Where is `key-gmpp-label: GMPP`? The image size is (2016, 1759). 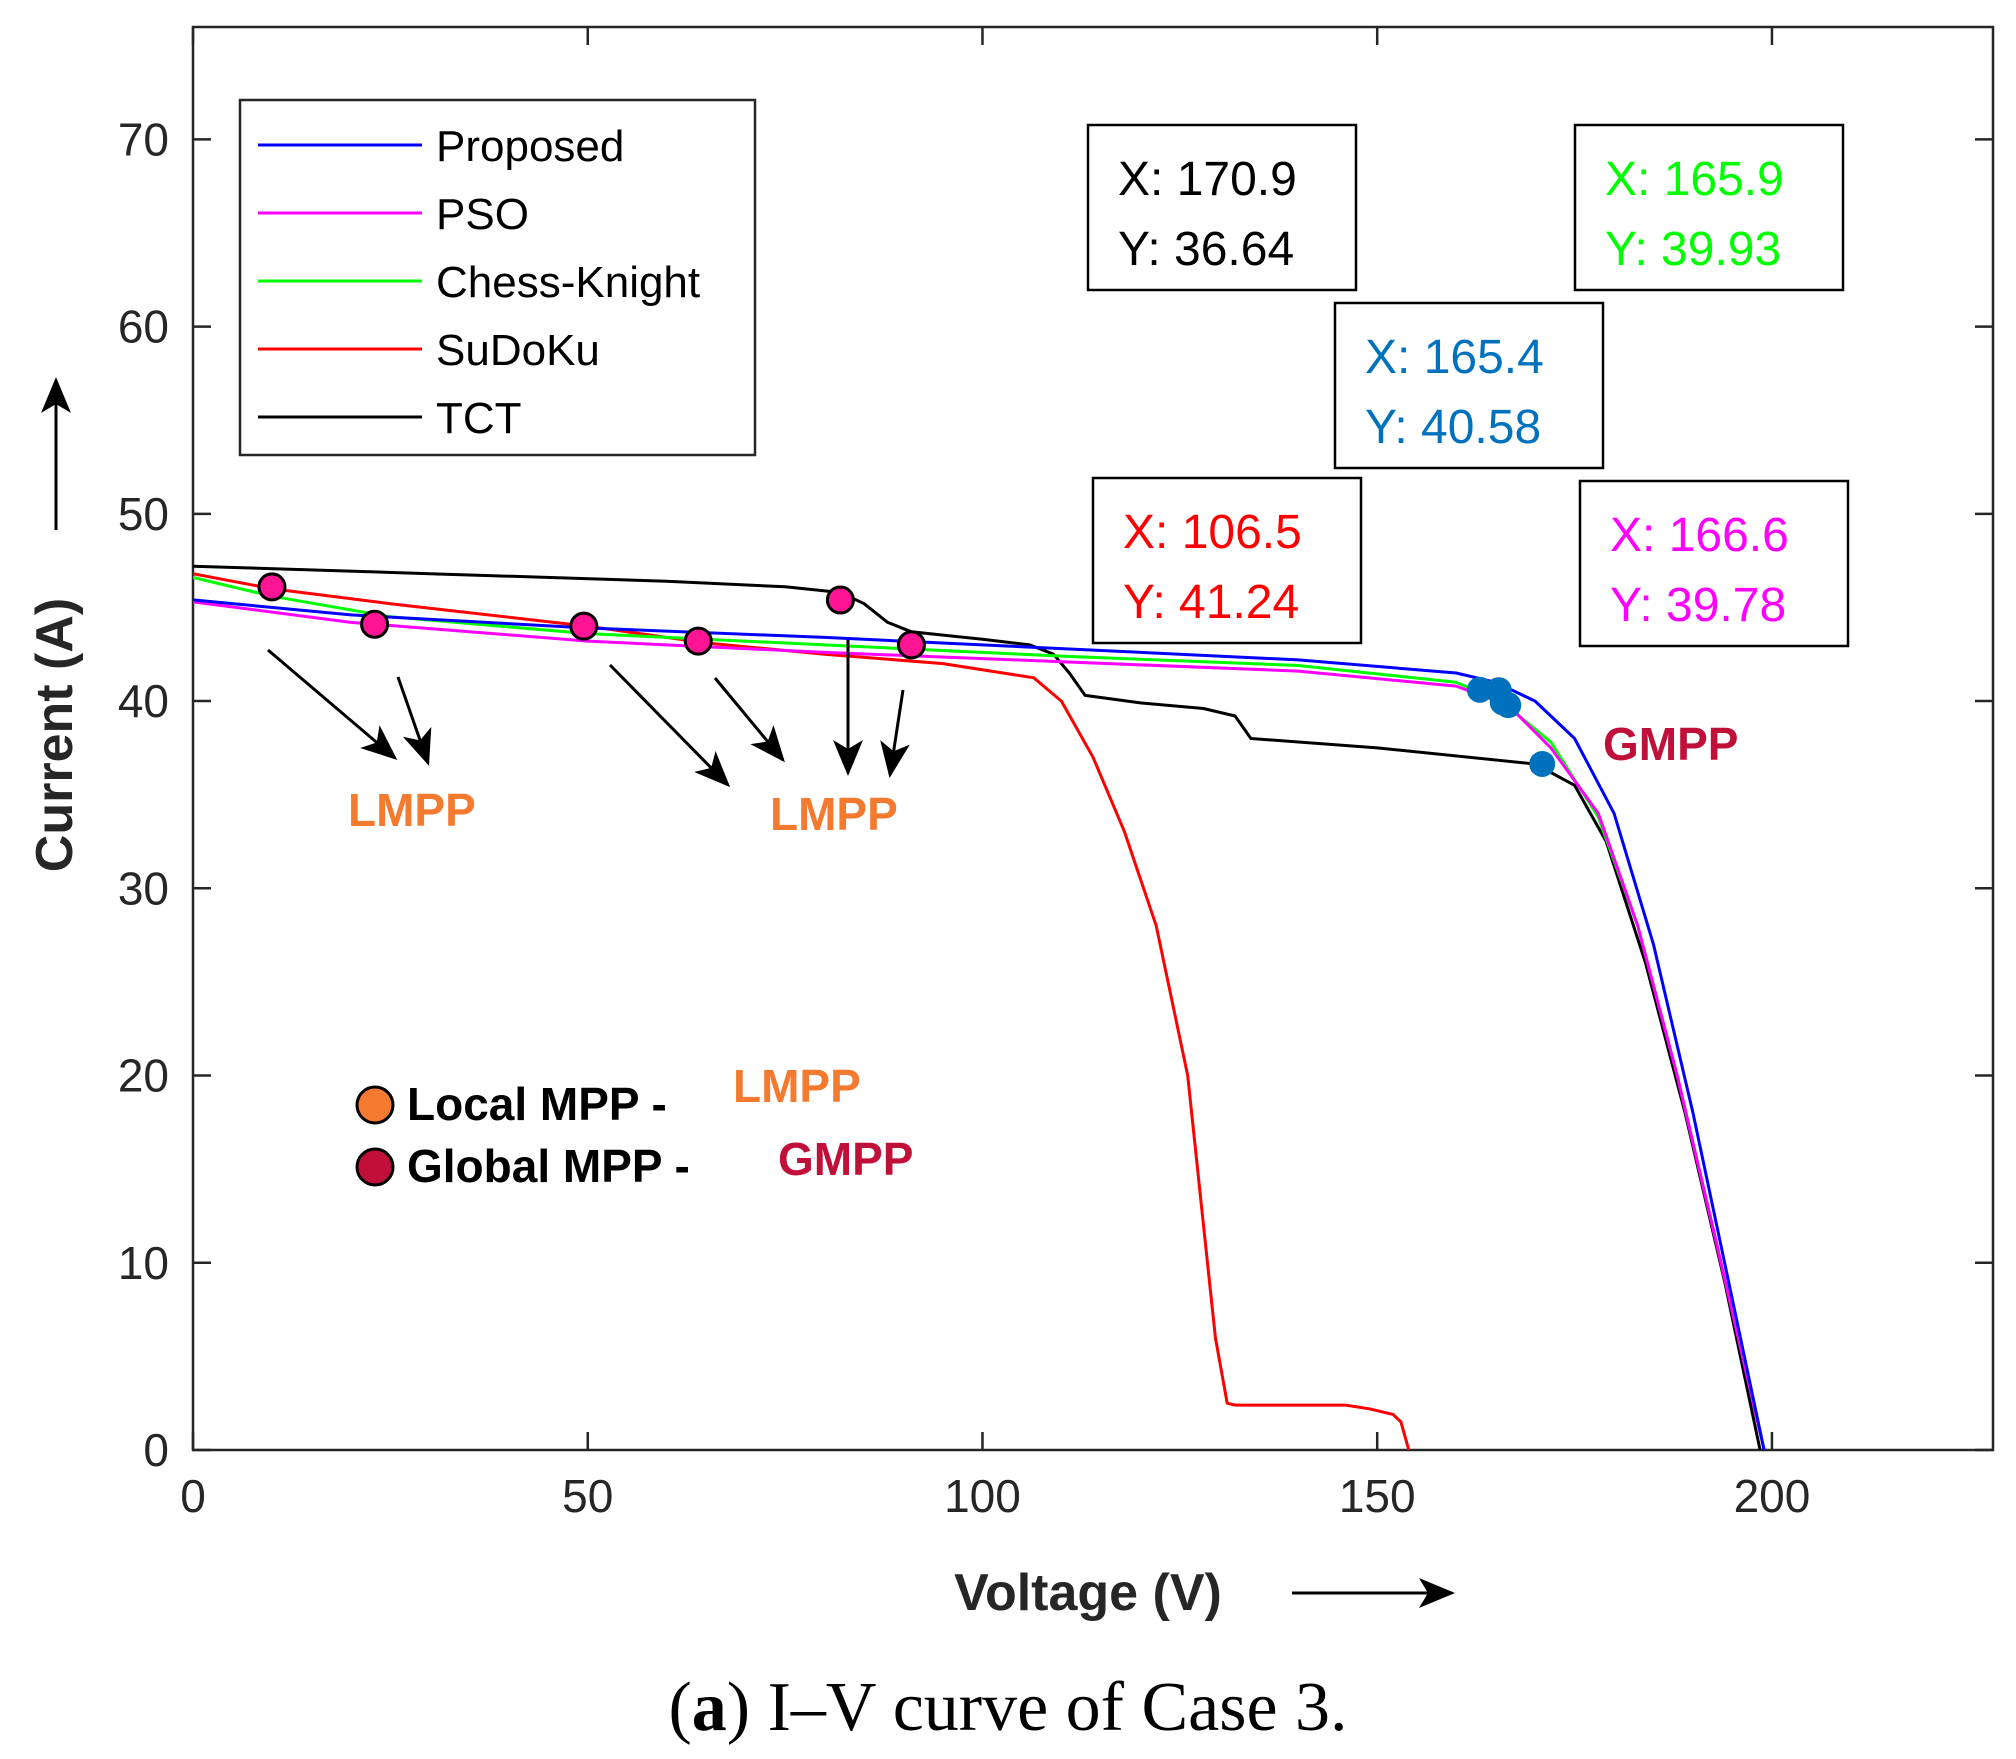 key-gmpp-label: GMPP is located at coordinates (845, 1159).